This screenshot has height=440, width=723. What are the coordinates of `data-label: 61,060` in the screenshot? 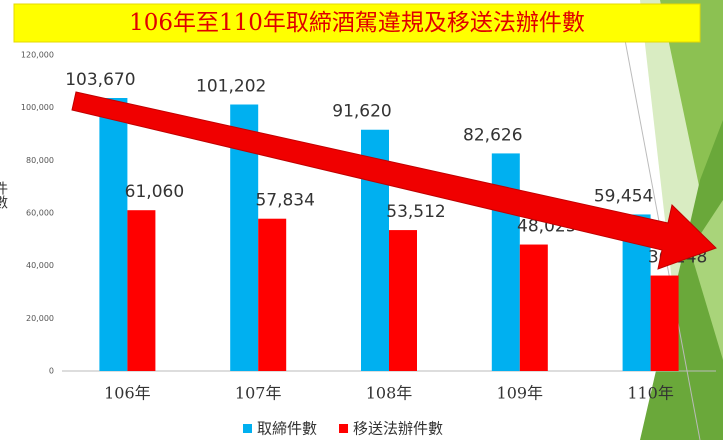 It's located at (154, 192).